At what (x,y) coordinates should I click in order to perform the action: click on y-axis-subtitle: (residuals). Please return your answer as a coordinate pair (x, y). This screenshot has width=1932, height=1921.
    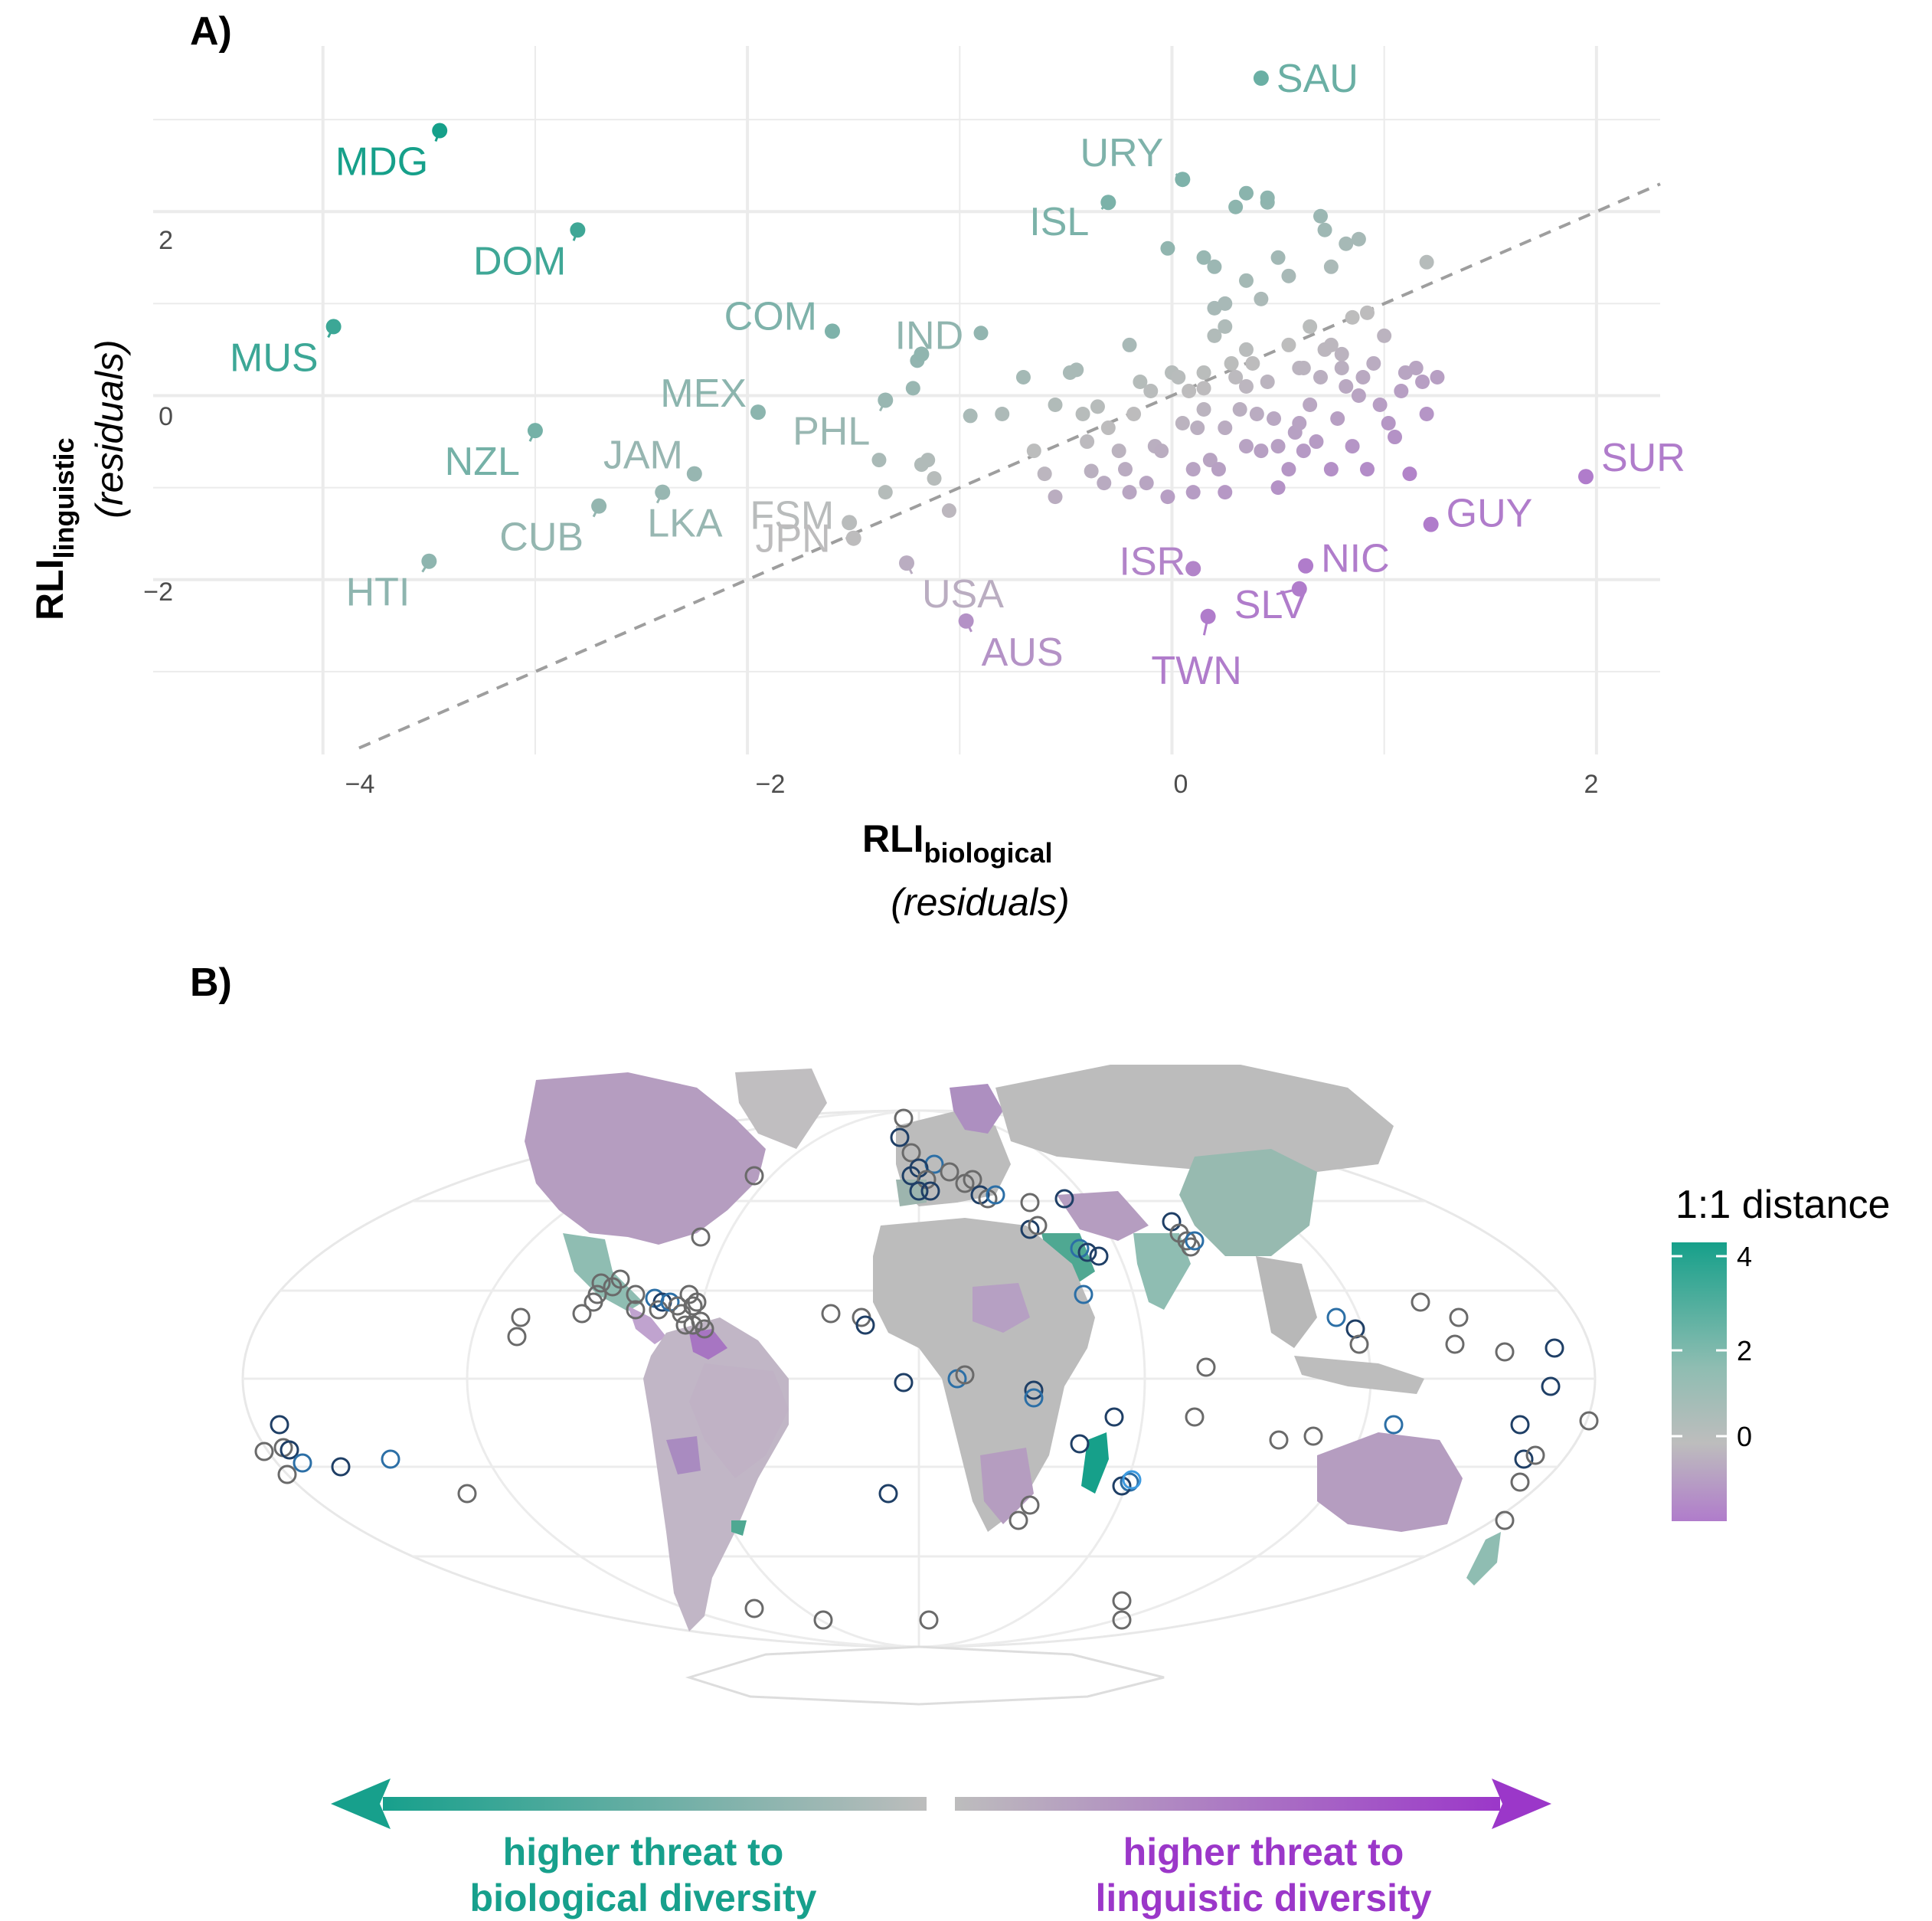
    Looking at the image, I should click on (109, 428).